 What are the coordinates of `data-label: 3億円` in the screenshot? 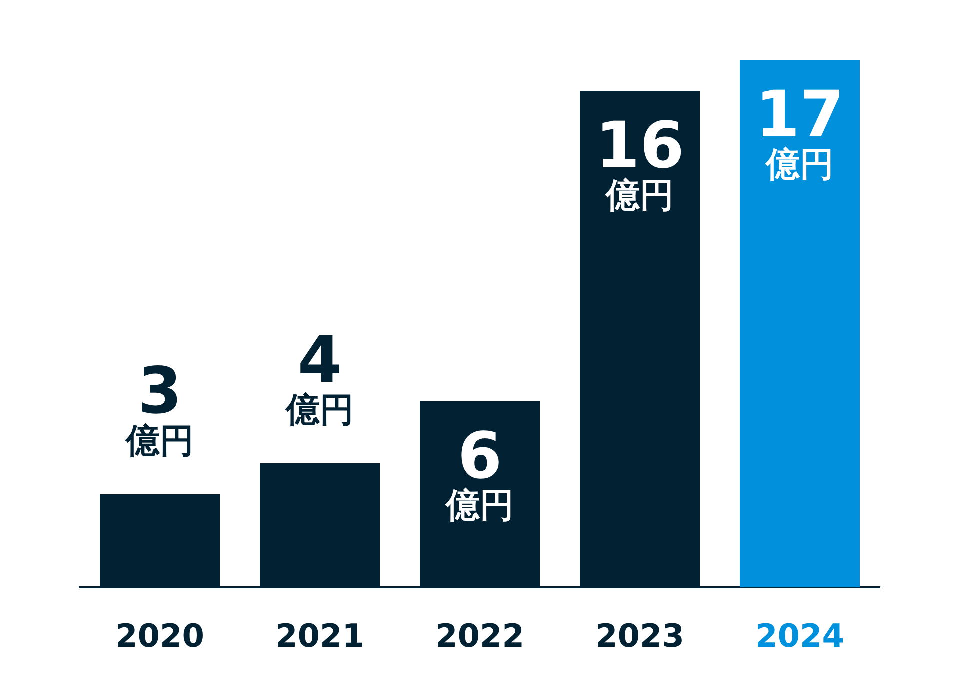 It's located at (159, 408).